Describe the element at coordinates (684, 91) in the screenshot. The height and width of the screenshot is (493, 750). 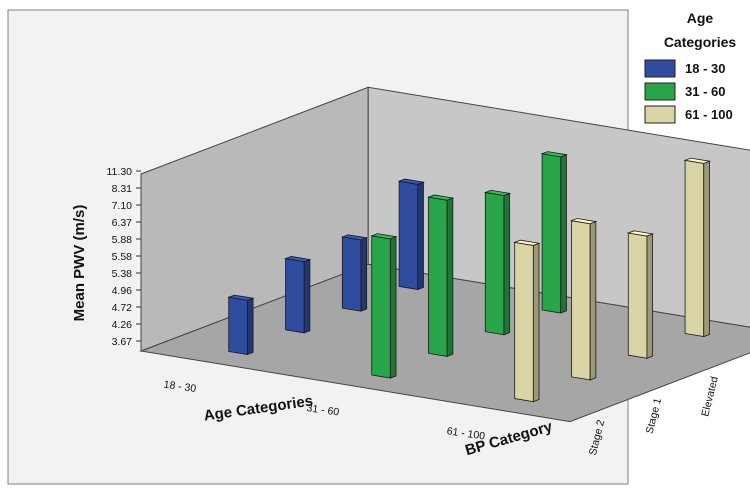
I see `legend-entry: 31 - 60` at that location.